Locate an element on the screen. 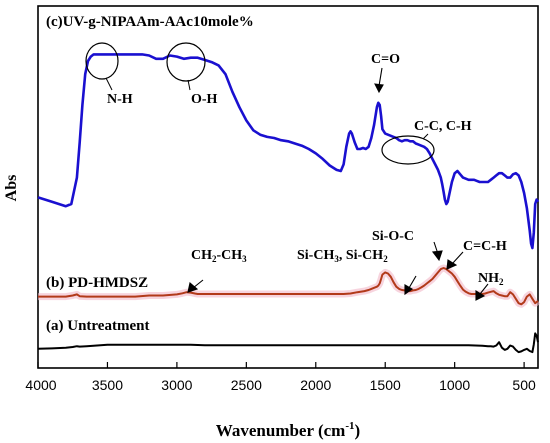  x-tick-label: 3500 is located at coordinates (107, 385).